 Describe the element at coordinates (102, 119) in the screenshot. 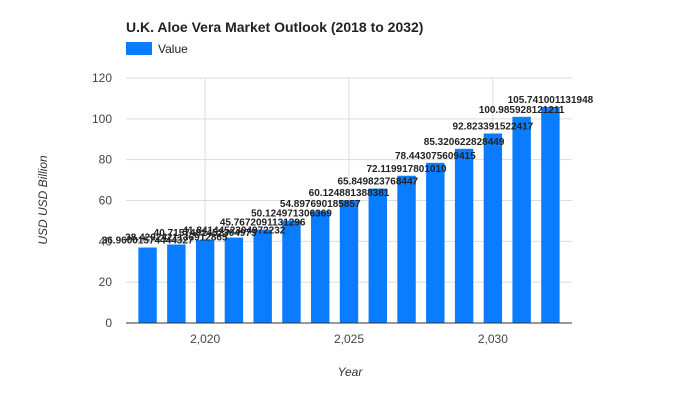

I see `y-tick-label: 100` at that location.